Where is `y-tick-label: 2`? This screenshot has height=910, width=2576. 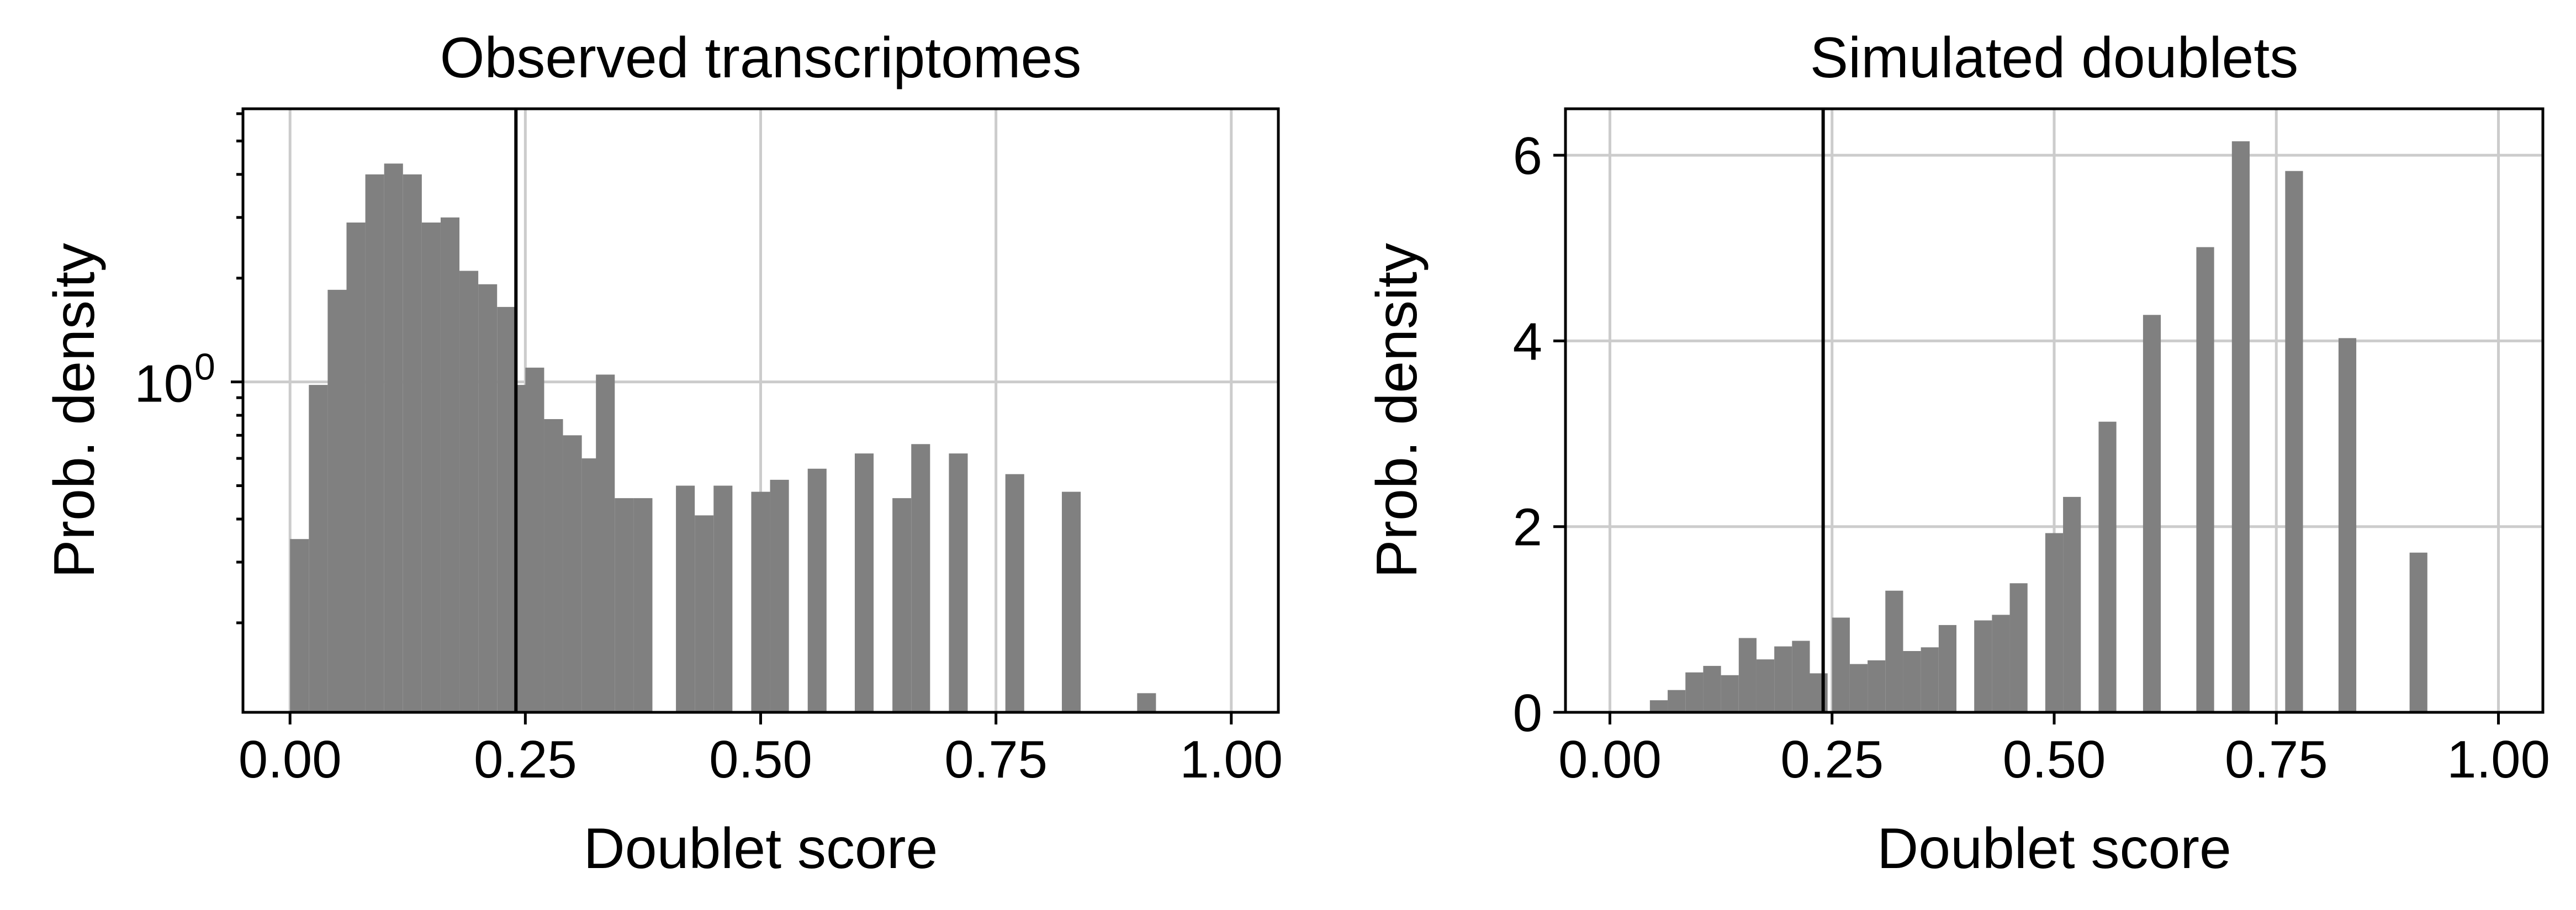
y-tick-label: 2 is located at coordinates (1527, 527).